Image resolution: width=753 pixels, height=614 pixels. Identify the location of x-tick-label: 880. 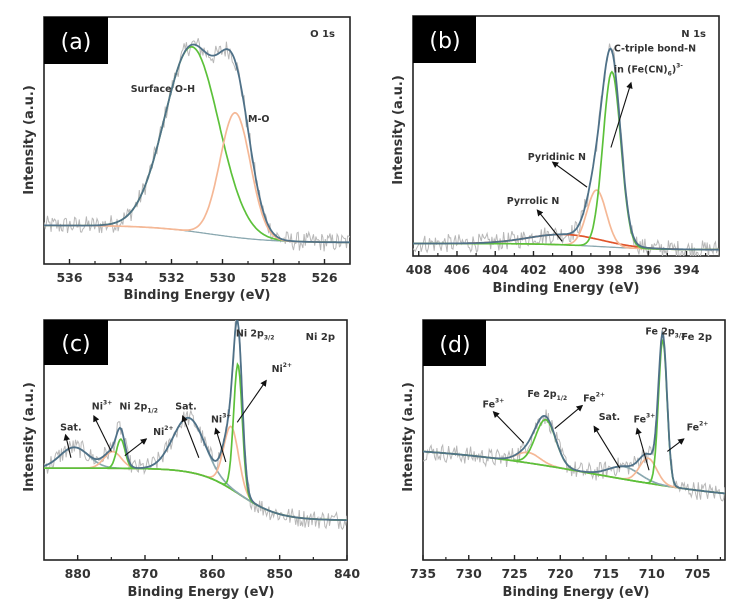
(78, 573).